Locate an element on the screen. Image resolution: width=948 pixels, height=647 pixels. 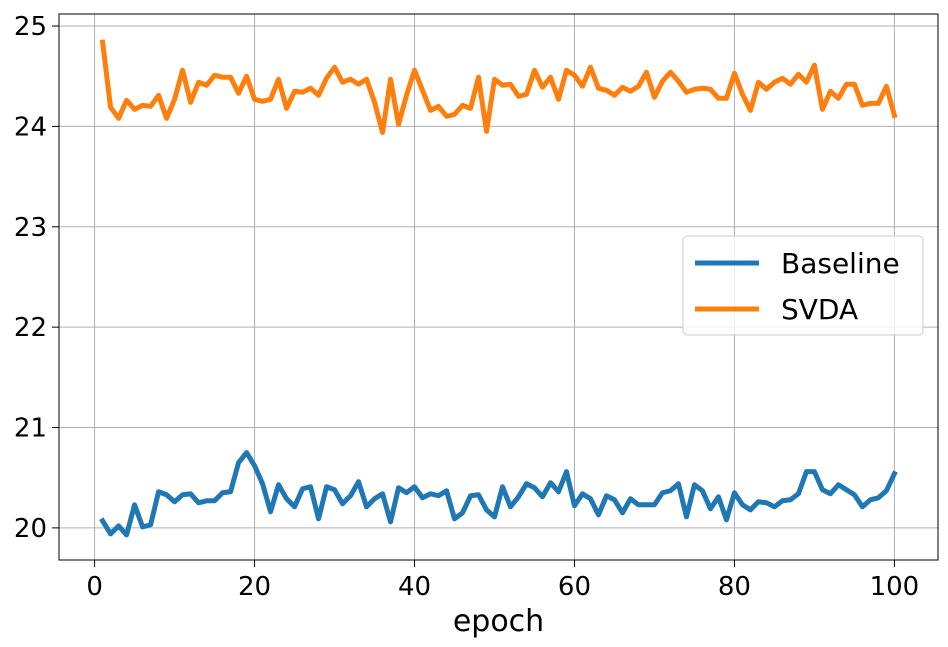
y-tick-label: 23 is located at coordinates (30, 228).